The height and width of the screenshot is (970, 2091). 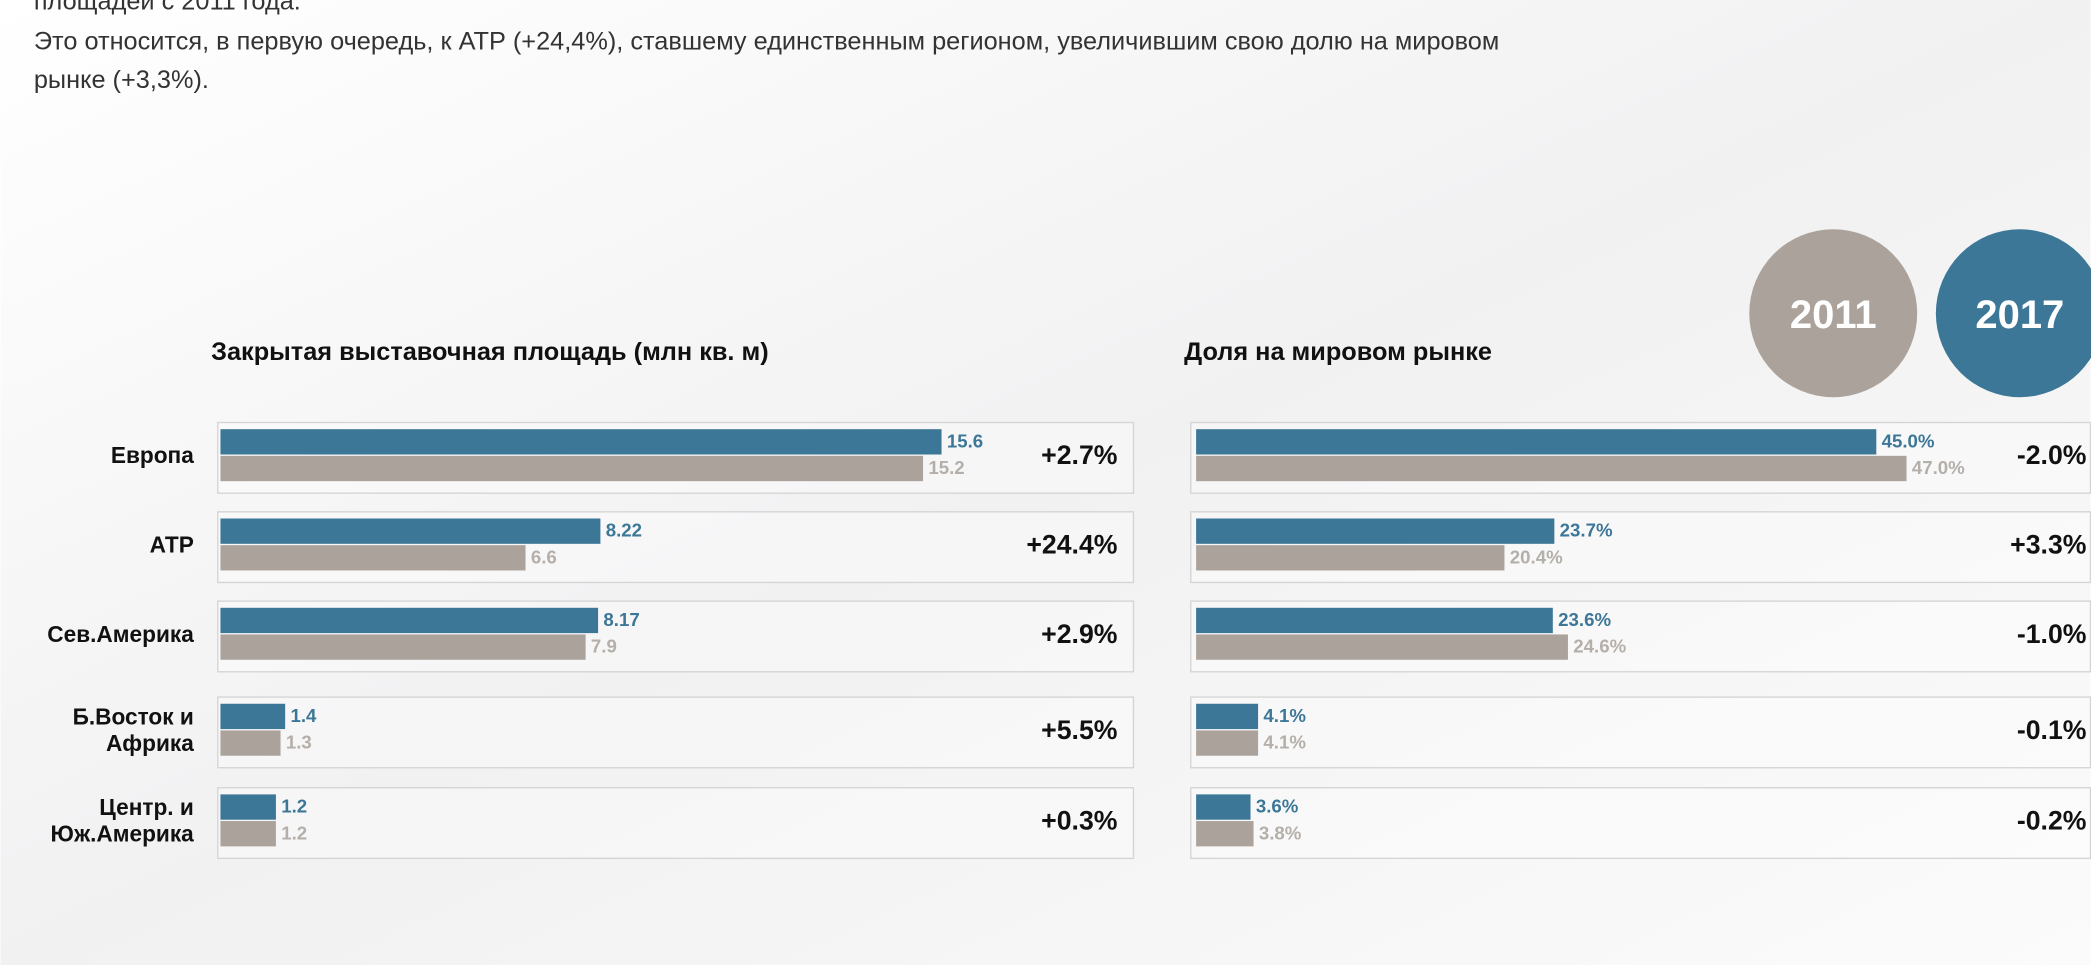 What do you see at coordinates (490, 352) in the screenshot?
I see `chart-title: Закрытая выставочная площадь (млн кв. м)` at bounding box center [490, 352].